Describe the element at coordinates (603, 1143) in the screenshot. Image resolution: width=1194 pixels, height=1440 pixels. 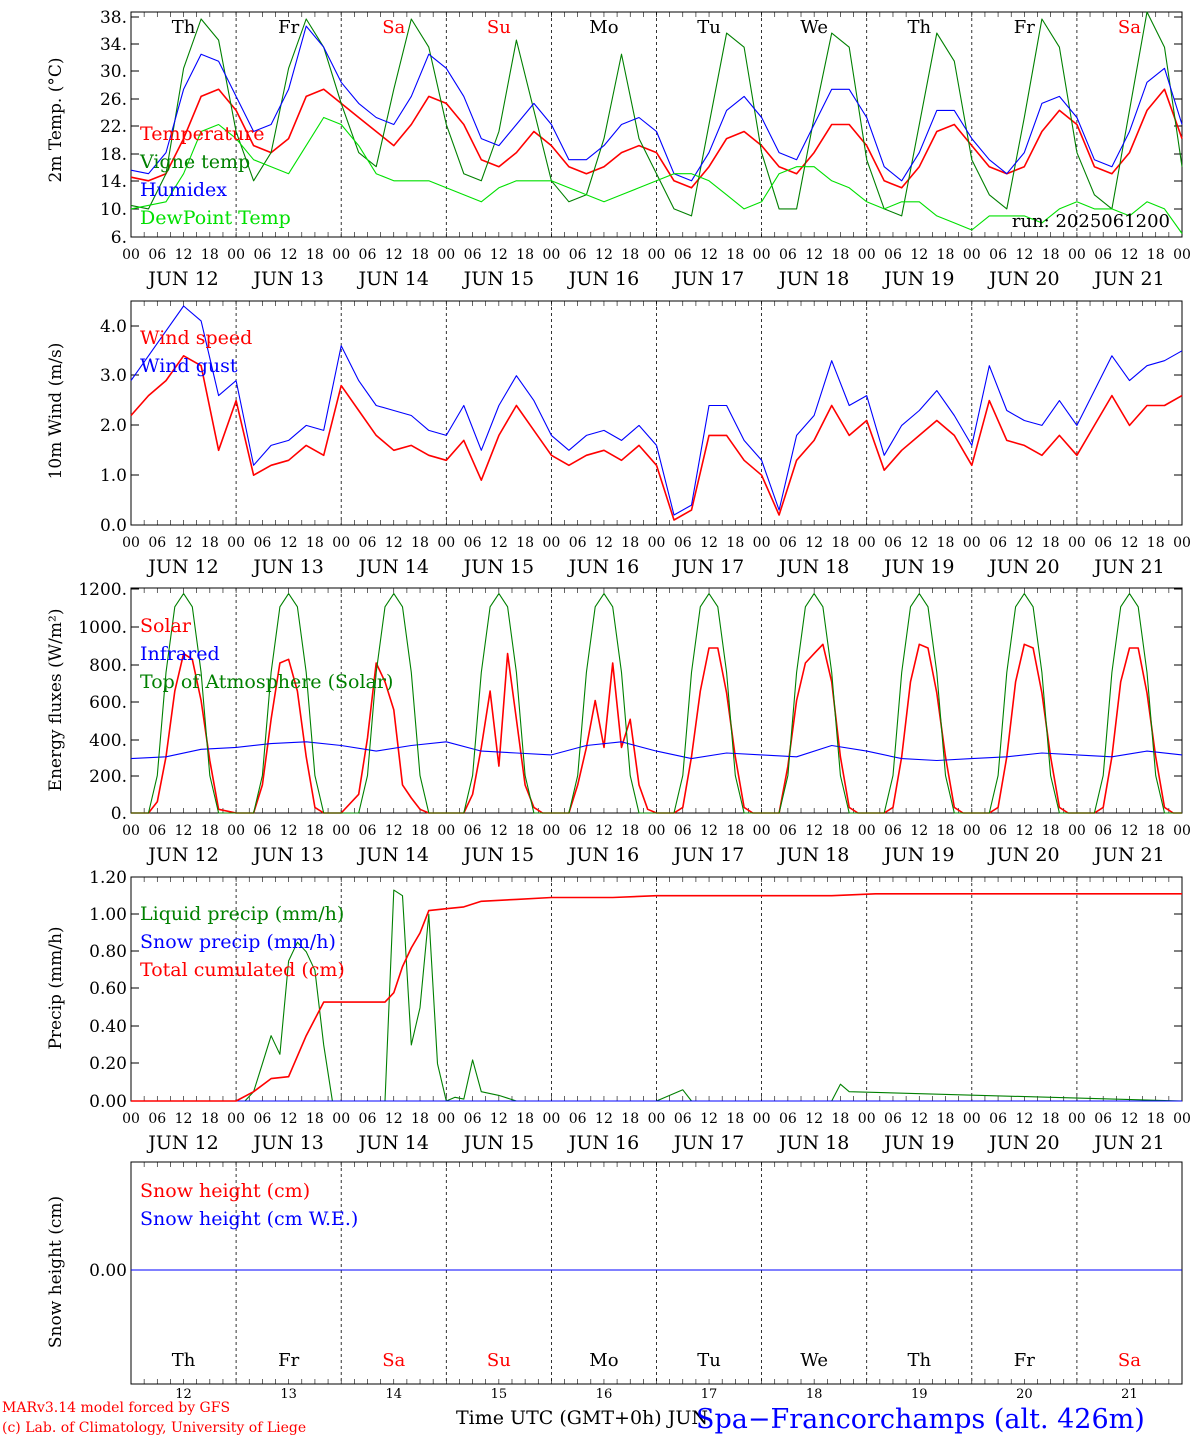
I see `date-label: JUN 16` at that location.